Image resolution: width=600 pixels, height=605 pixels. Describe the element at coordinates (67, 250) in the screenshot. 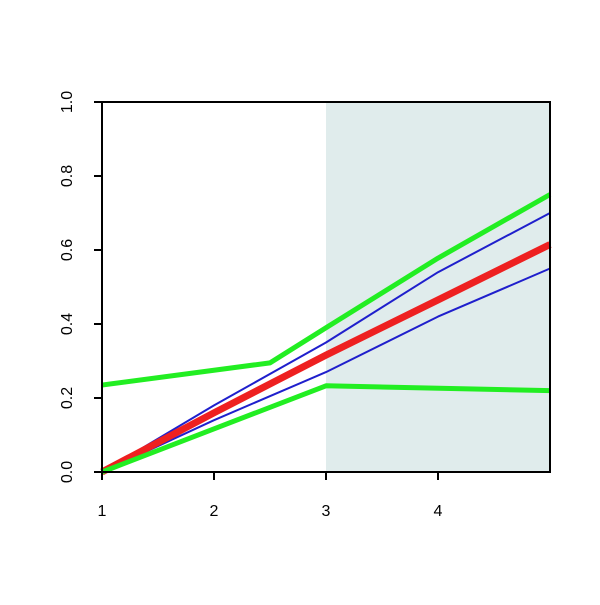

I see `y-tick-label: 0.6` at that location.